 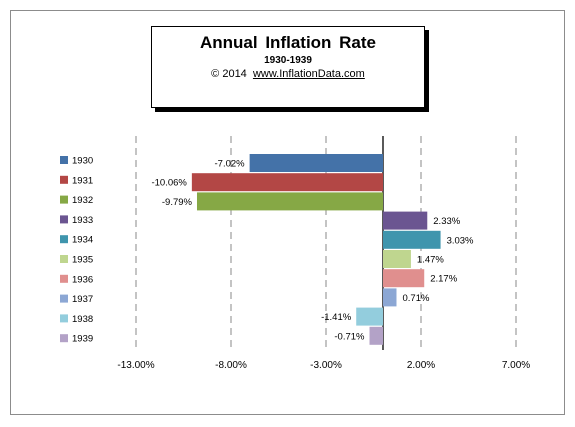 I want to click on bar-1931, so click(x=287, y=182).